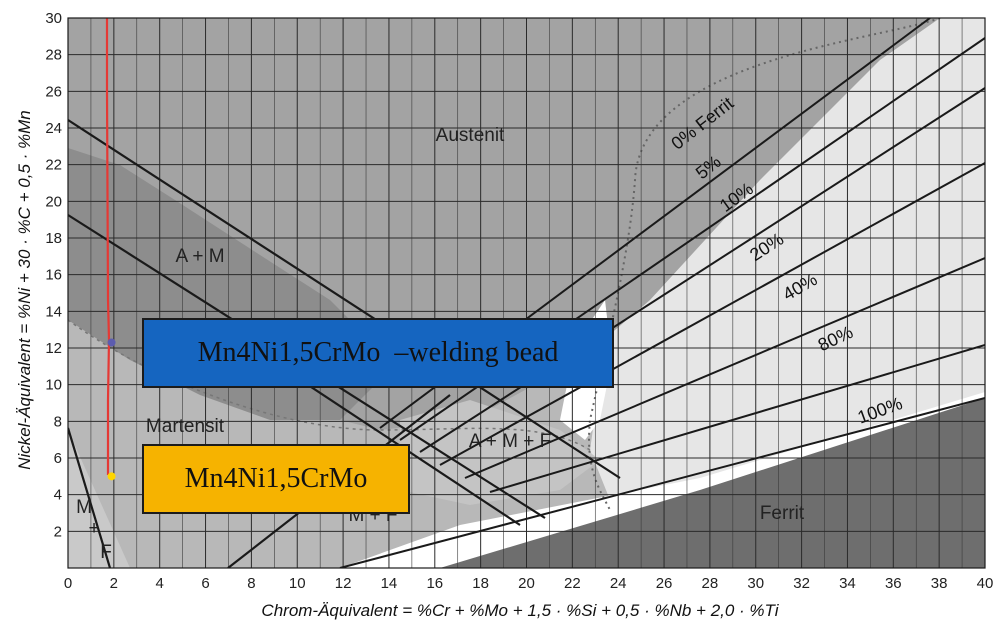  I want to click on x-tick-label: 2, so click(114, 583).